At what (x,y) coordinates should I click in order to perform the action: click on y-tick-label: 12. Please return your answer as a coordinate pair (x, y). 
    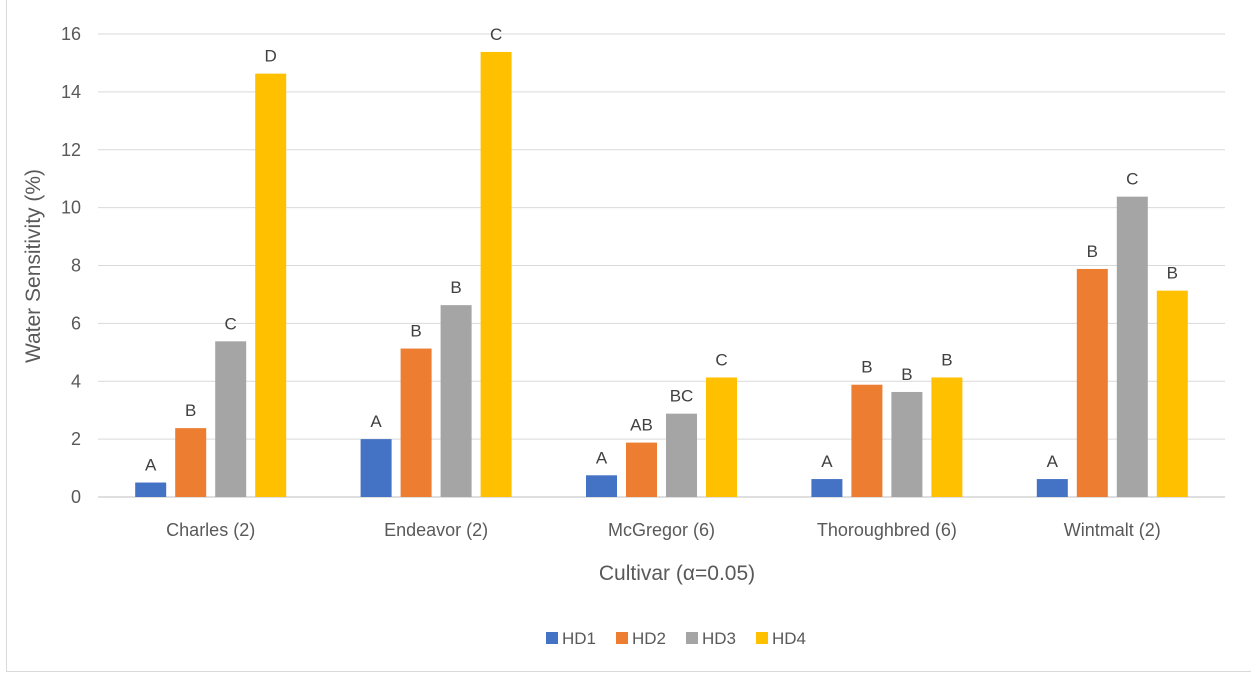
    Looking at the image, I should click on (71, 150).